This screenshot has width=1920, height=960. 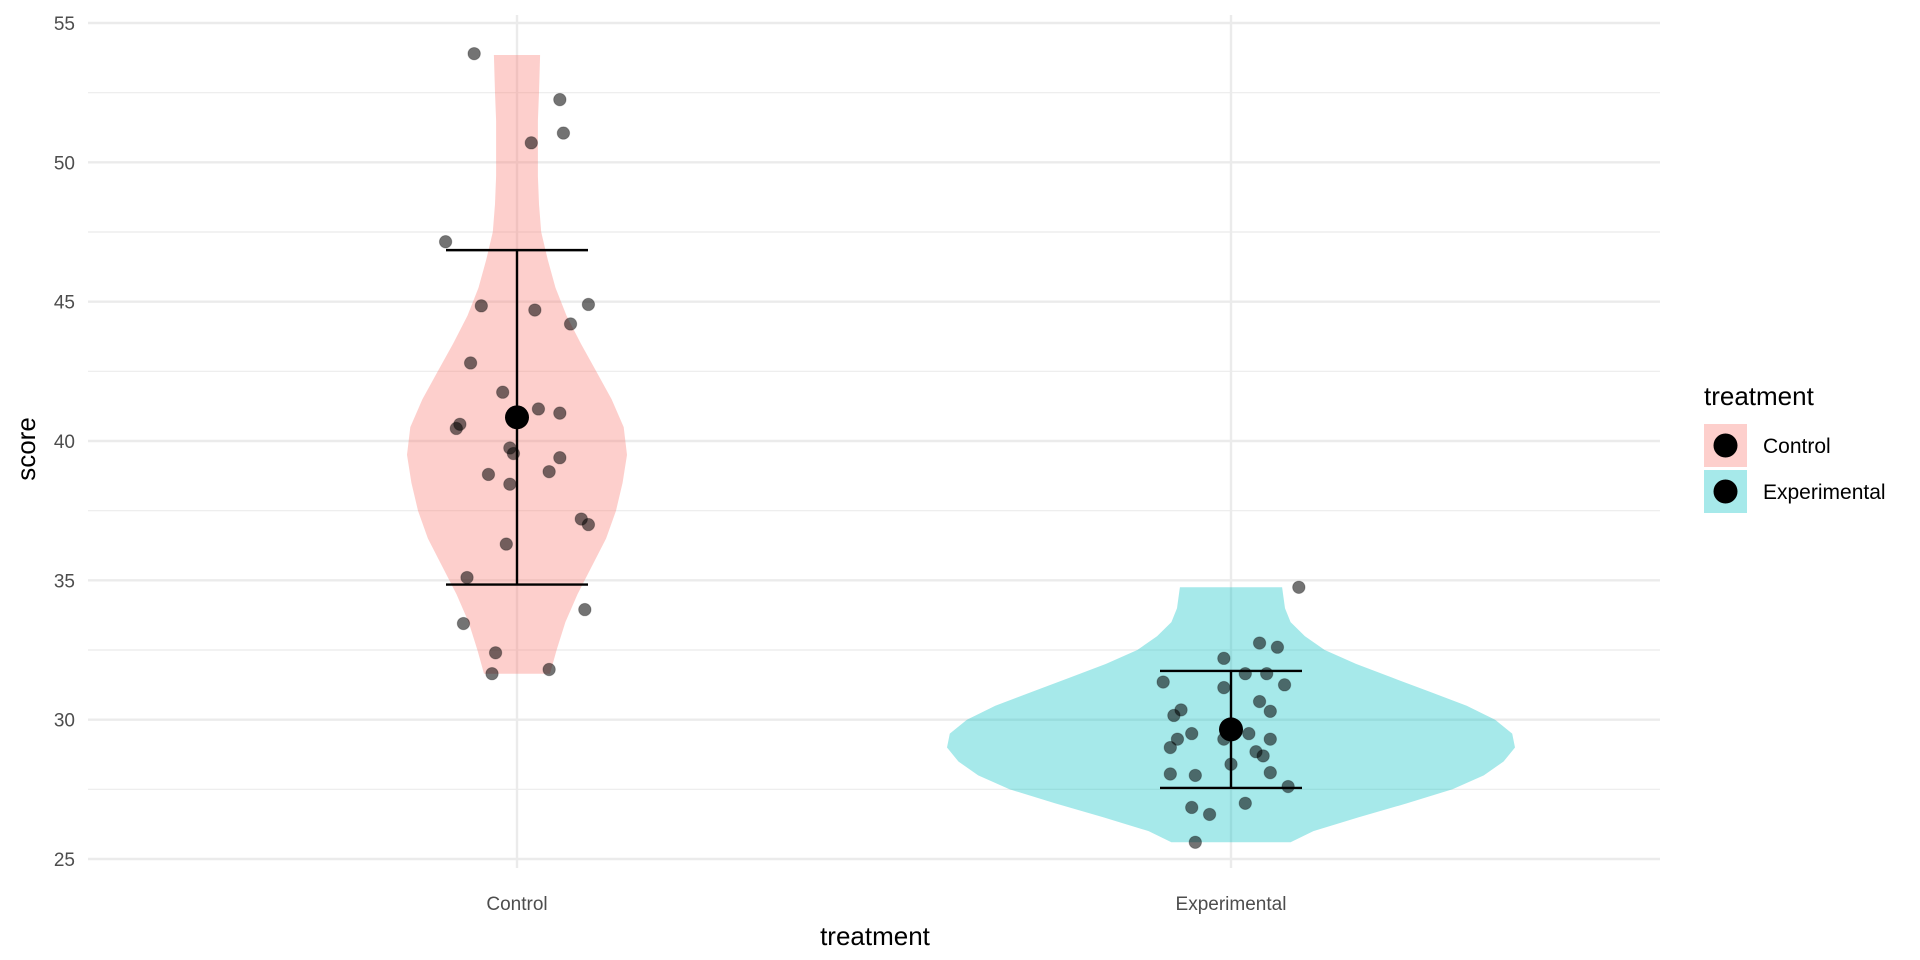 I want to click on y-axis-title: score, so click(x=26, y=449).